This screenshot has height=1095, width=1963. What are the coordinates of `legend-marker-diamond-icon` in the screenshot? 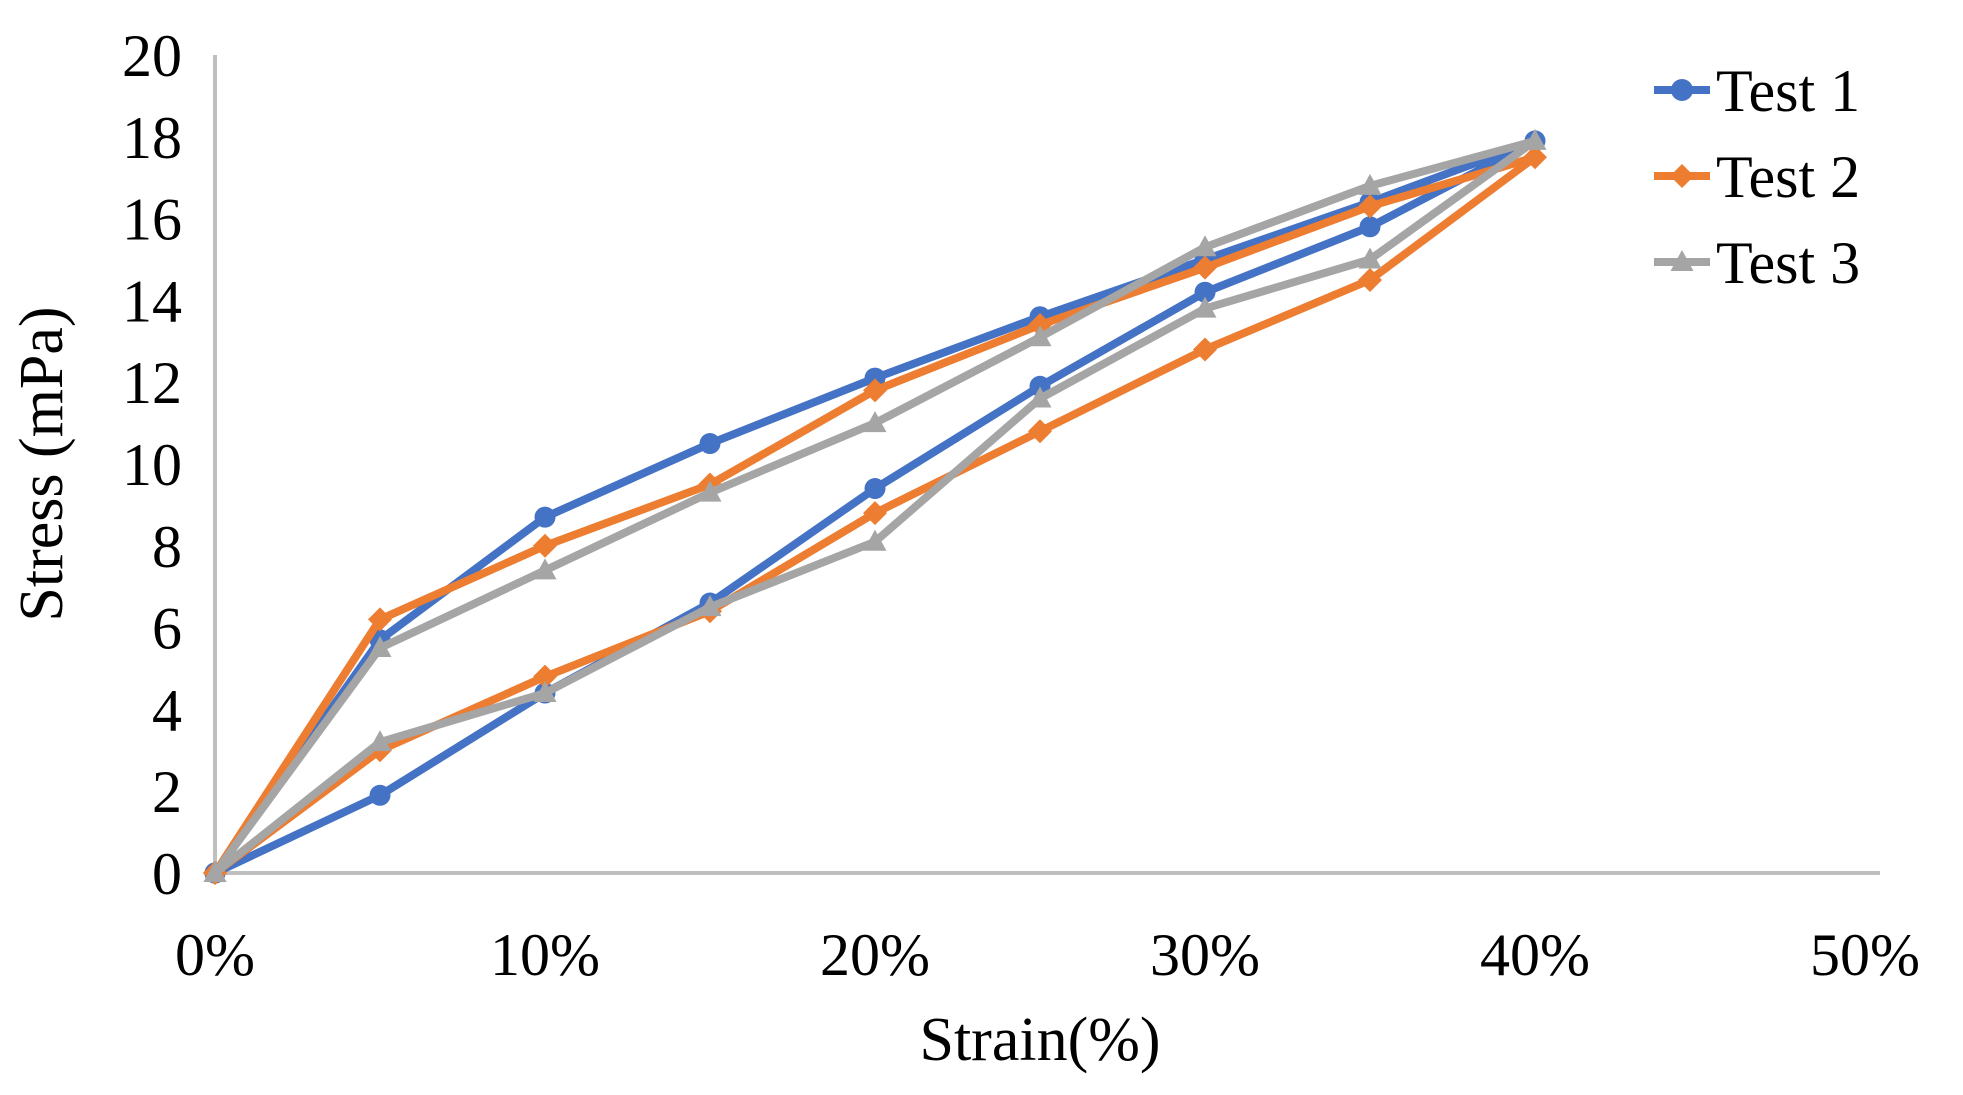 It's located at (1682, 176).